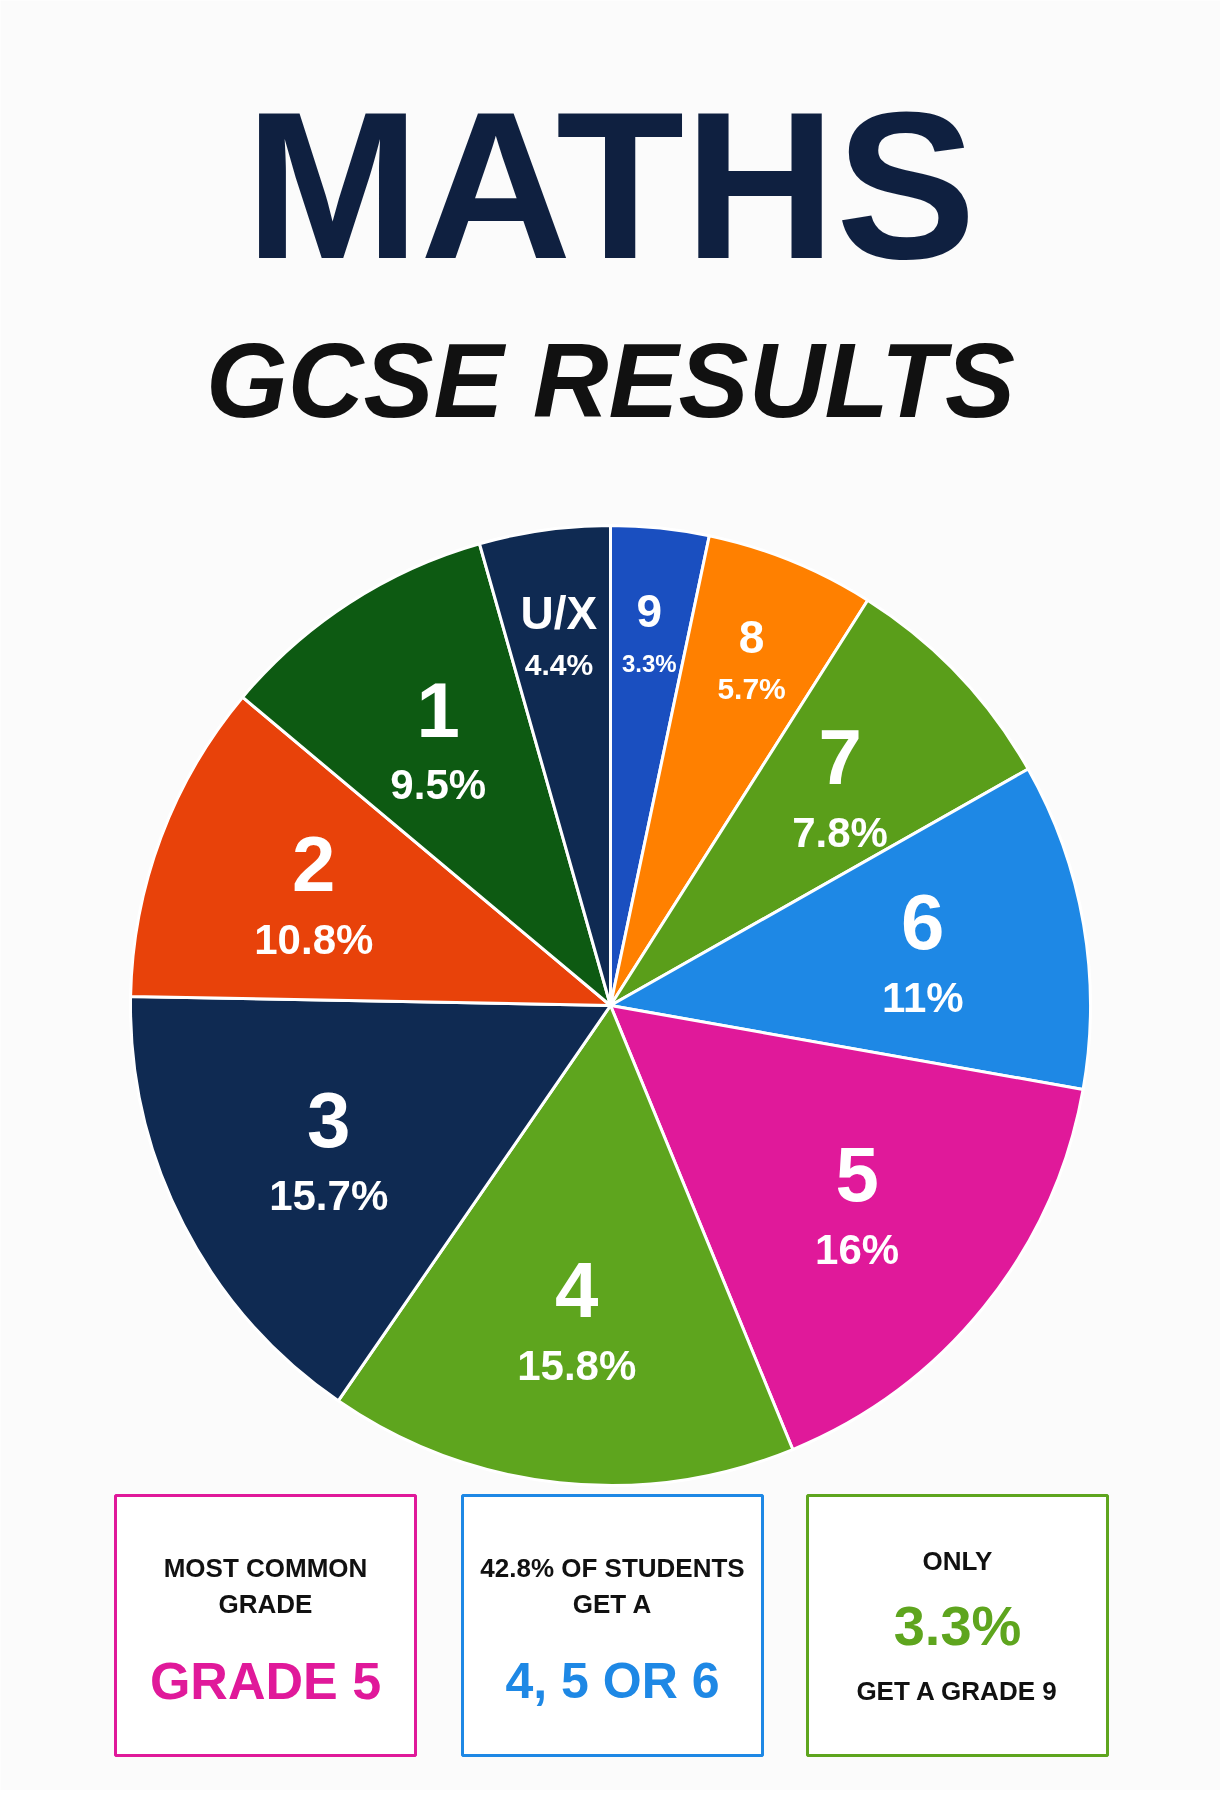  I want to click on slice-label: 9, so click(649, 611).